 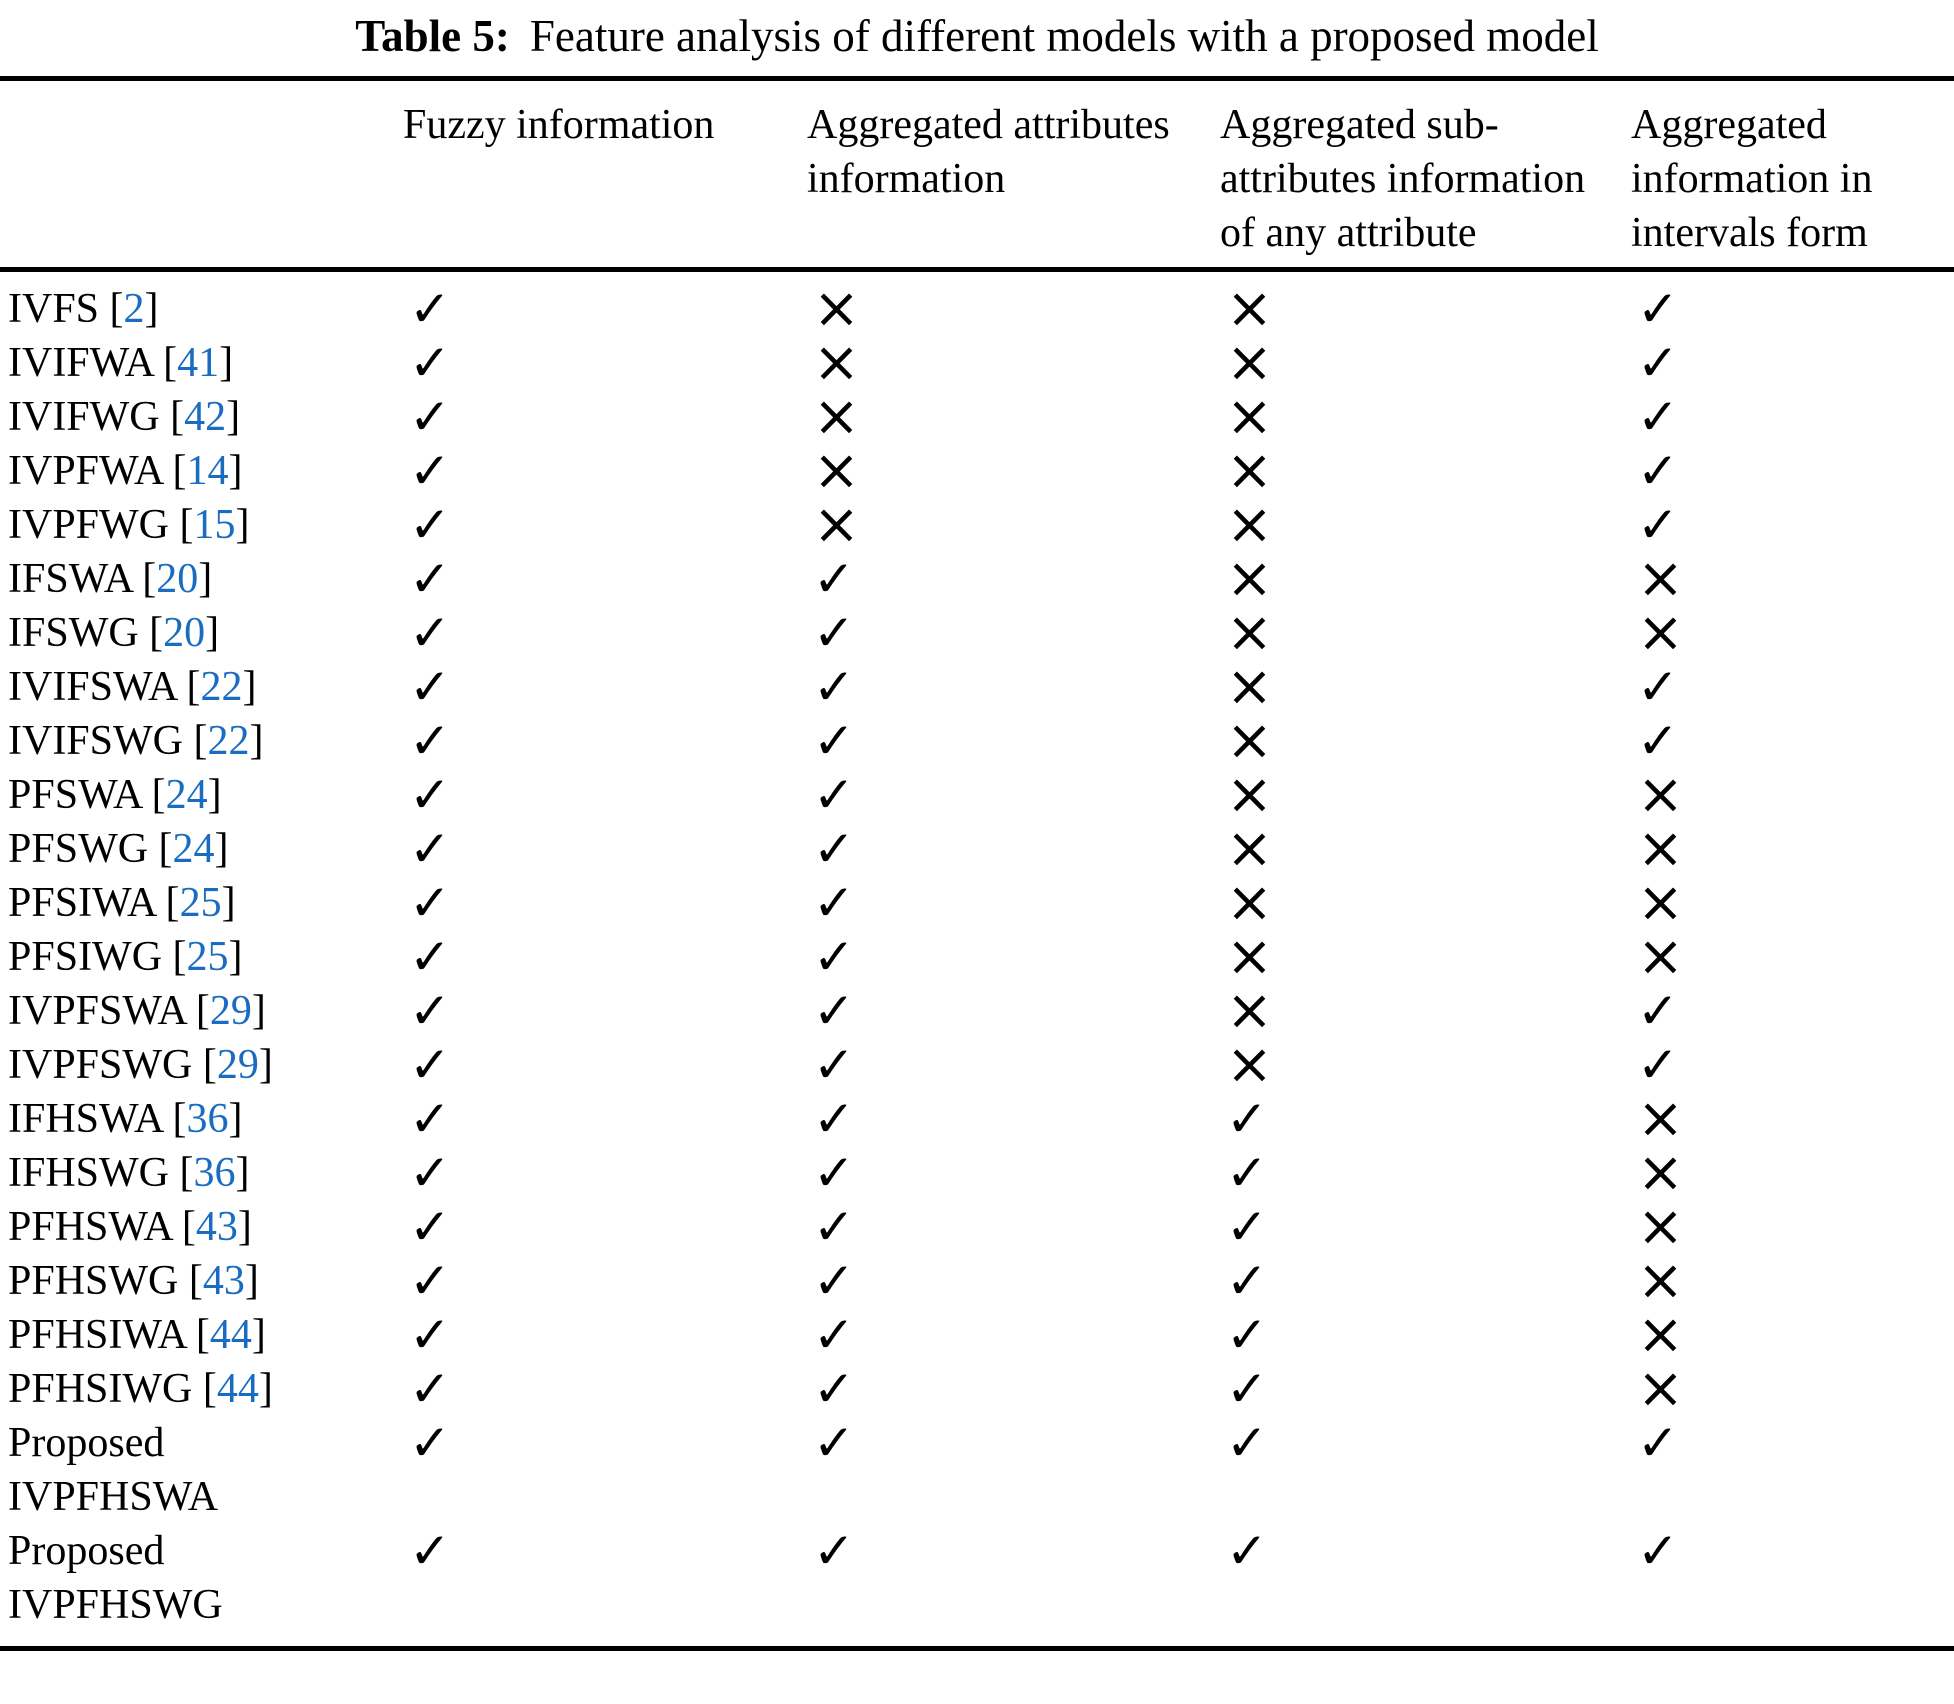 What do you see at coordinates (115, 795) in the screenshot?
I see `model-label: PFSWA [24]` at bounding box center [115, 795].